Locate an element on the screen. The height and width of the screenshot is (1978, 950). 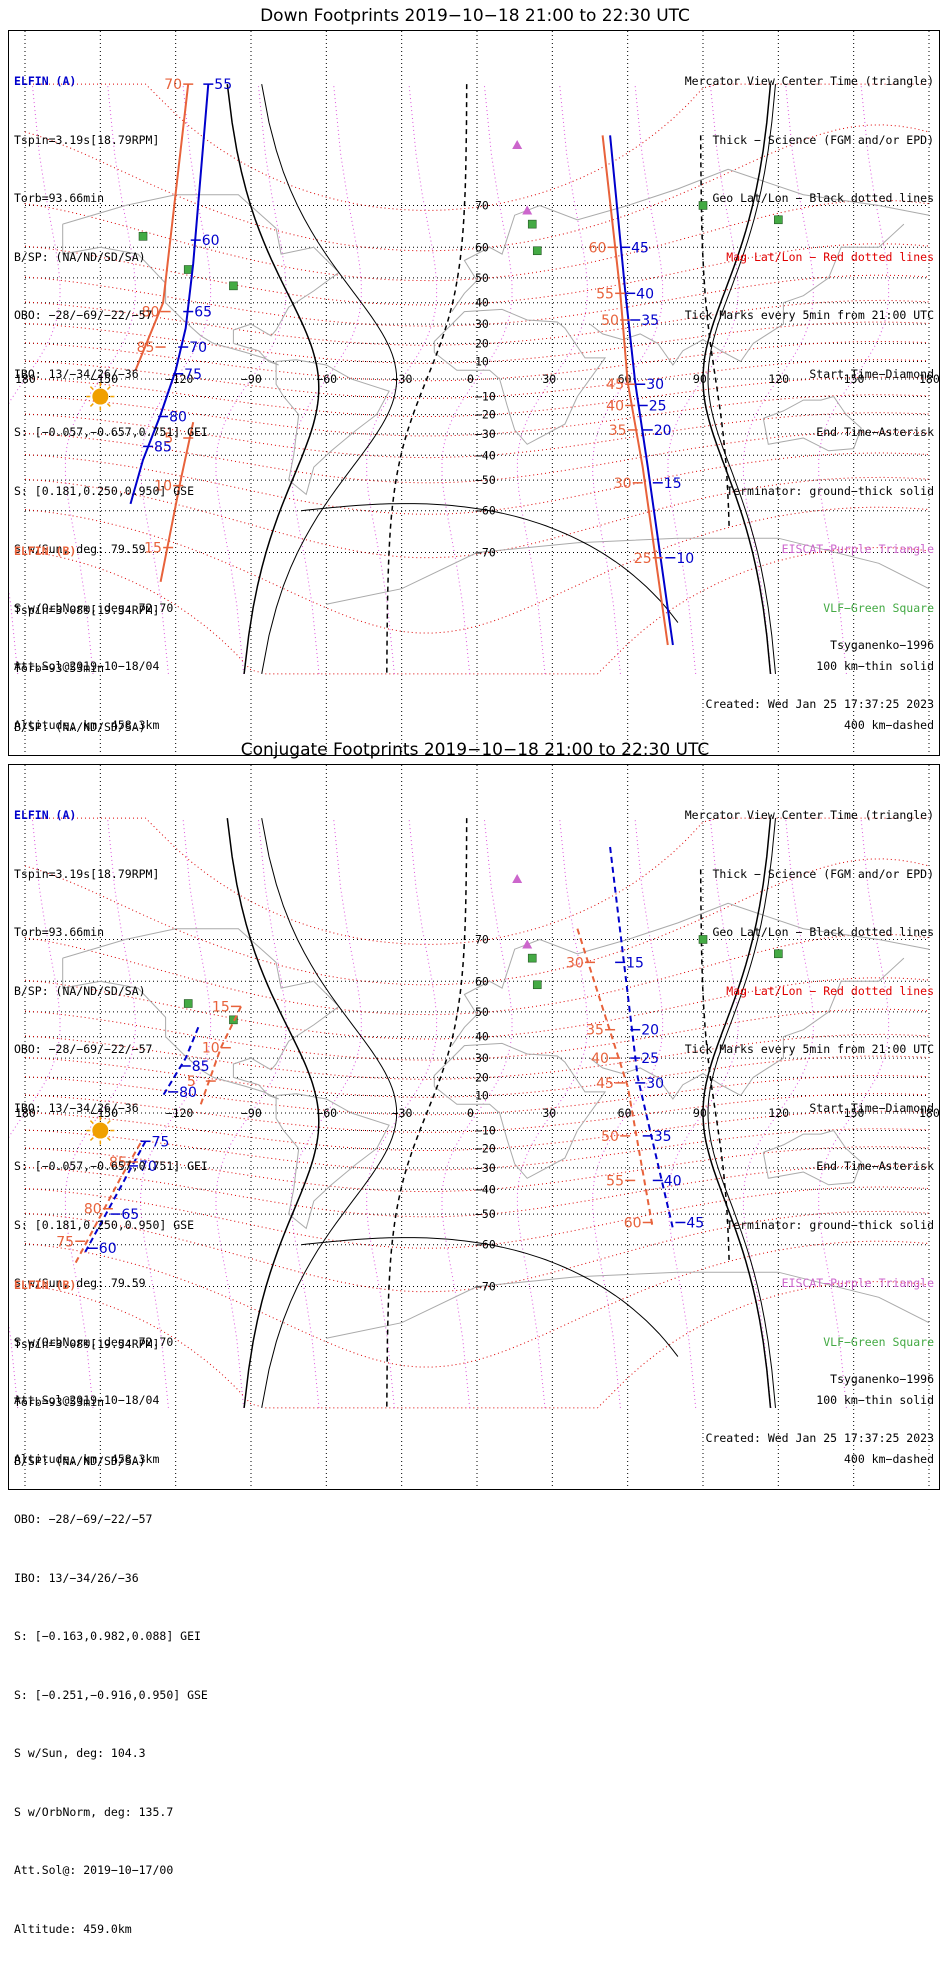
legend-item: Mag Lat/Lon − Red dotted lines is located at coordinates (830, 990).